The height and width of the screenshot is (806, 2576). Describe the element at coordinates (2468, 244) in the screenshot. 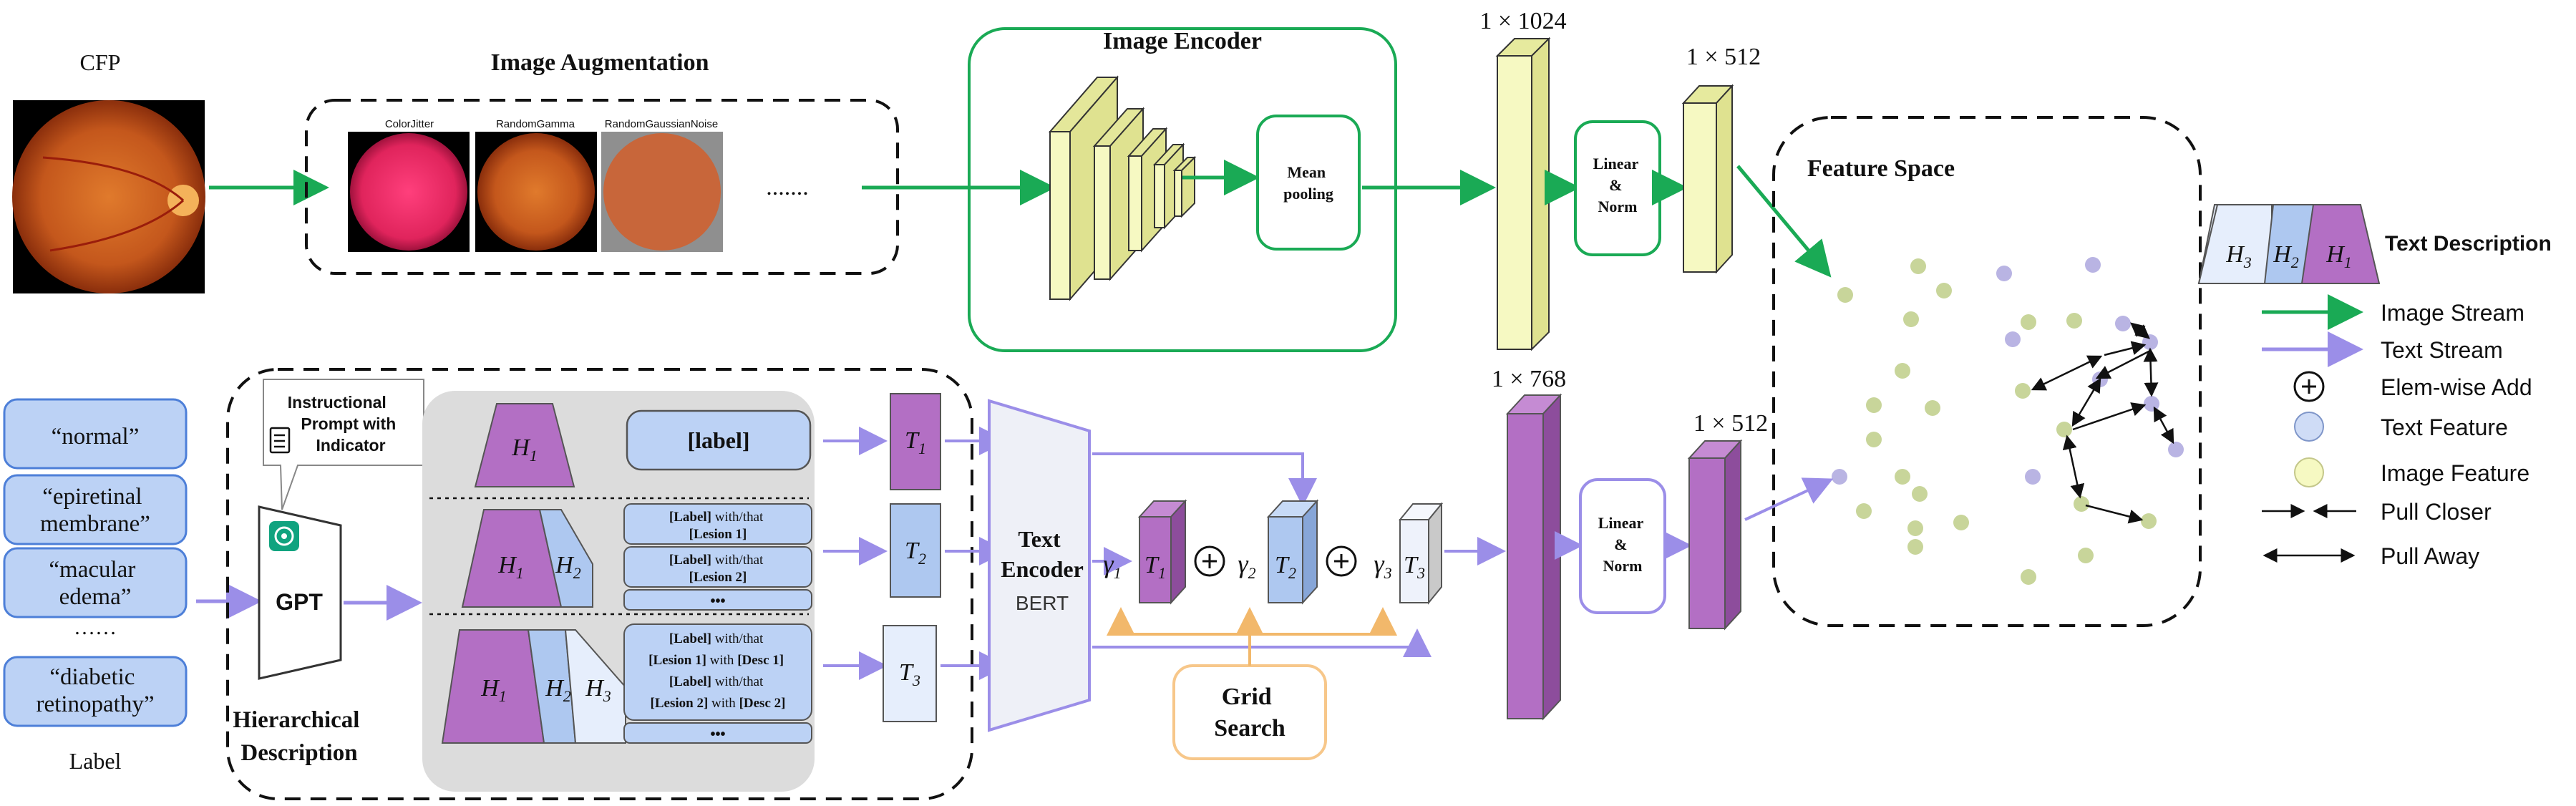

I see `legend-text-description: Text Description` at that location.